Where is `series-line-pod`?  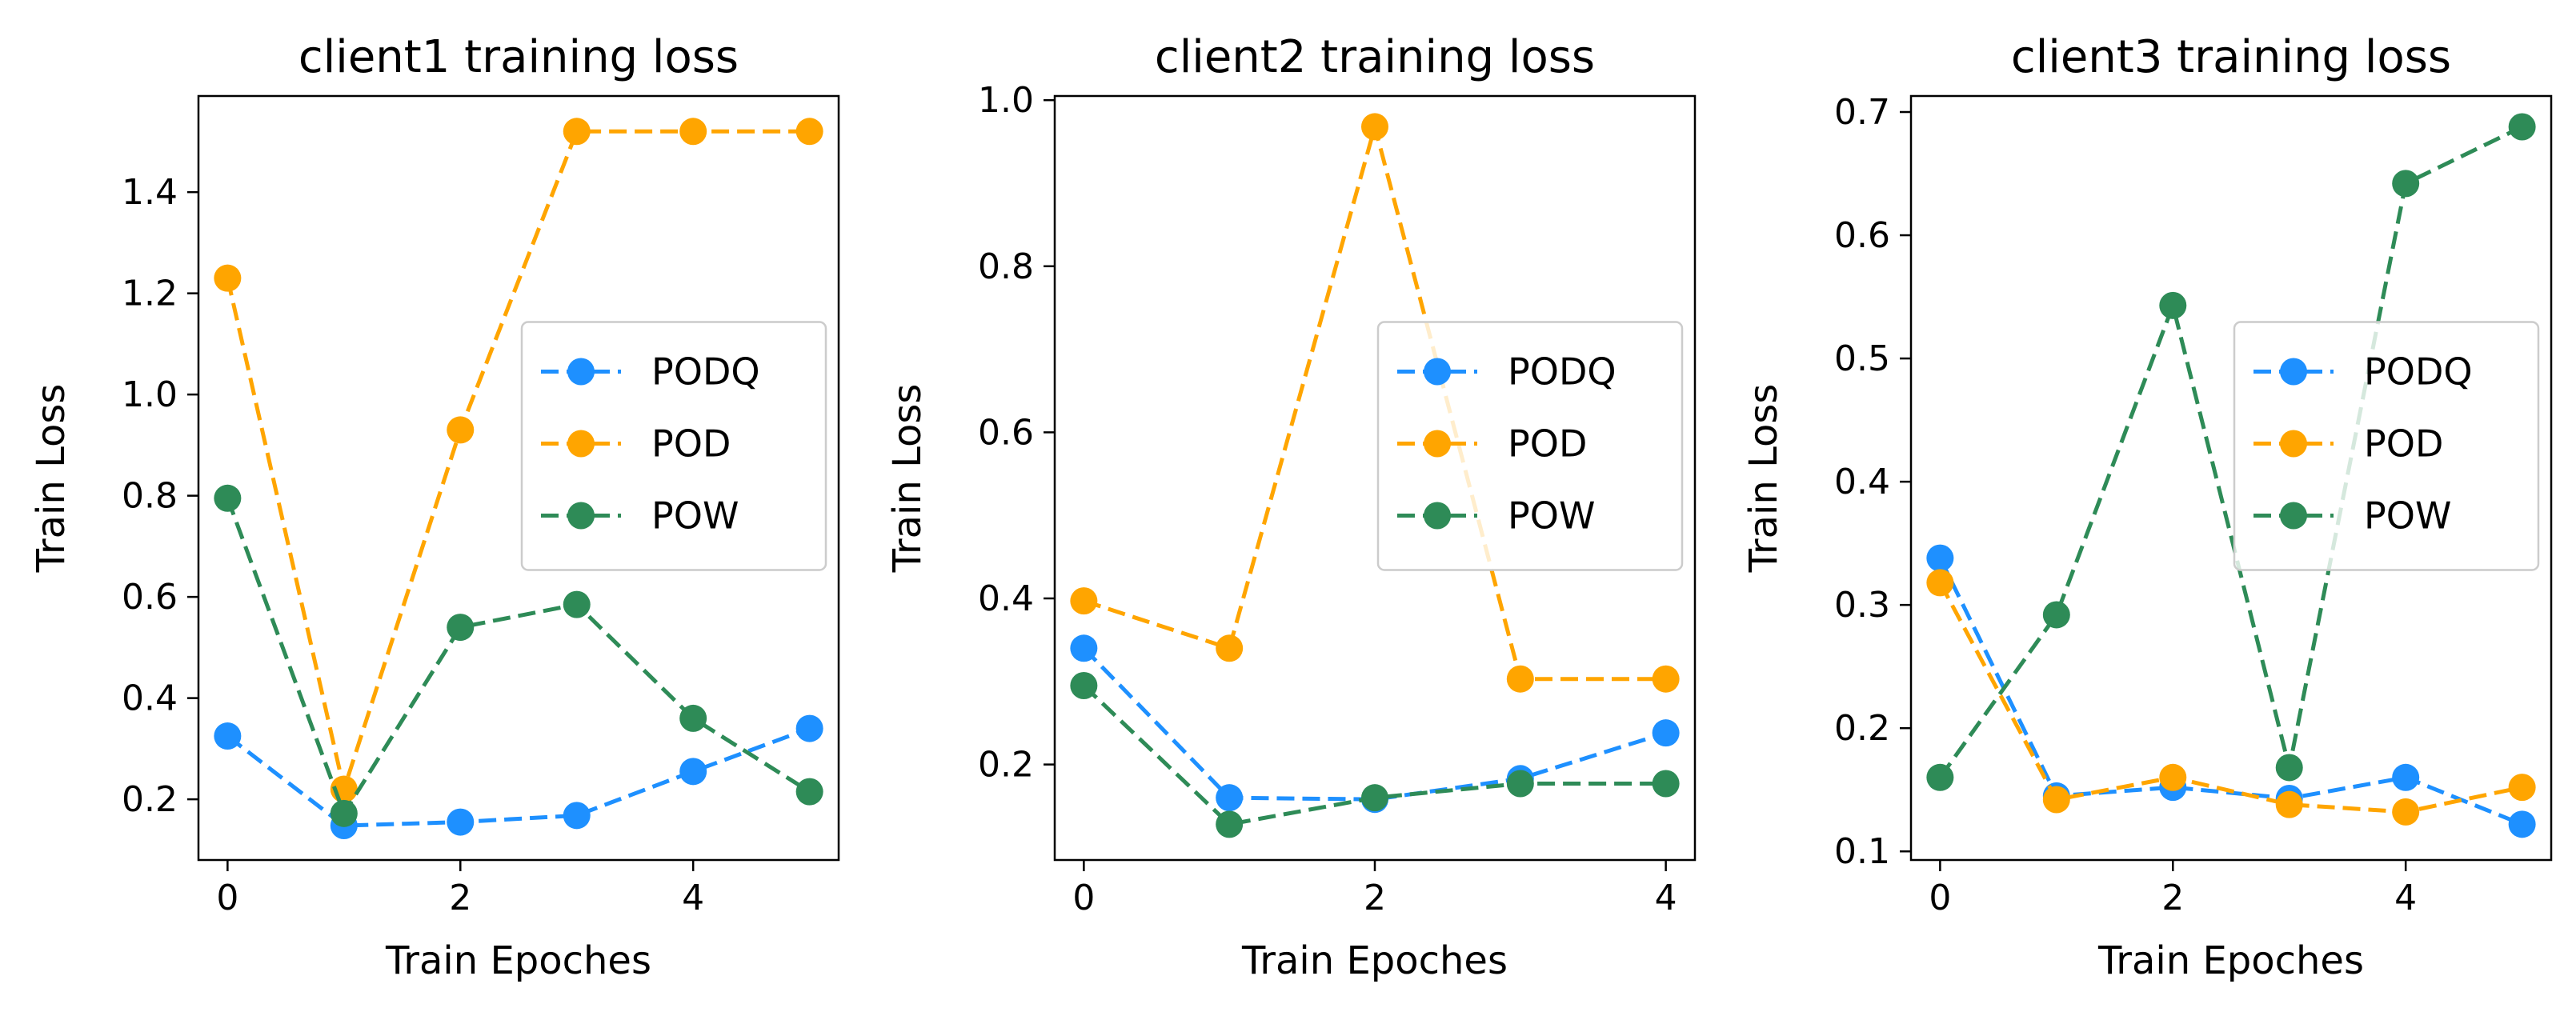
series-line-pod is located at coordinates (2230, 698).